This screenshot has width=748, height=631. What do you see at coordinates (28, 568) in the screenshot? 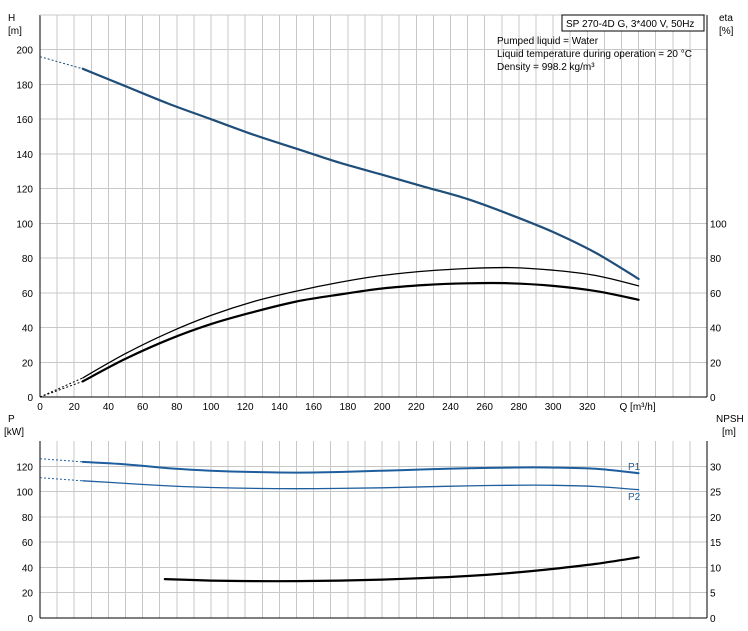
I see `y-tick-label-p: 40` at bounding box center [28, 568].